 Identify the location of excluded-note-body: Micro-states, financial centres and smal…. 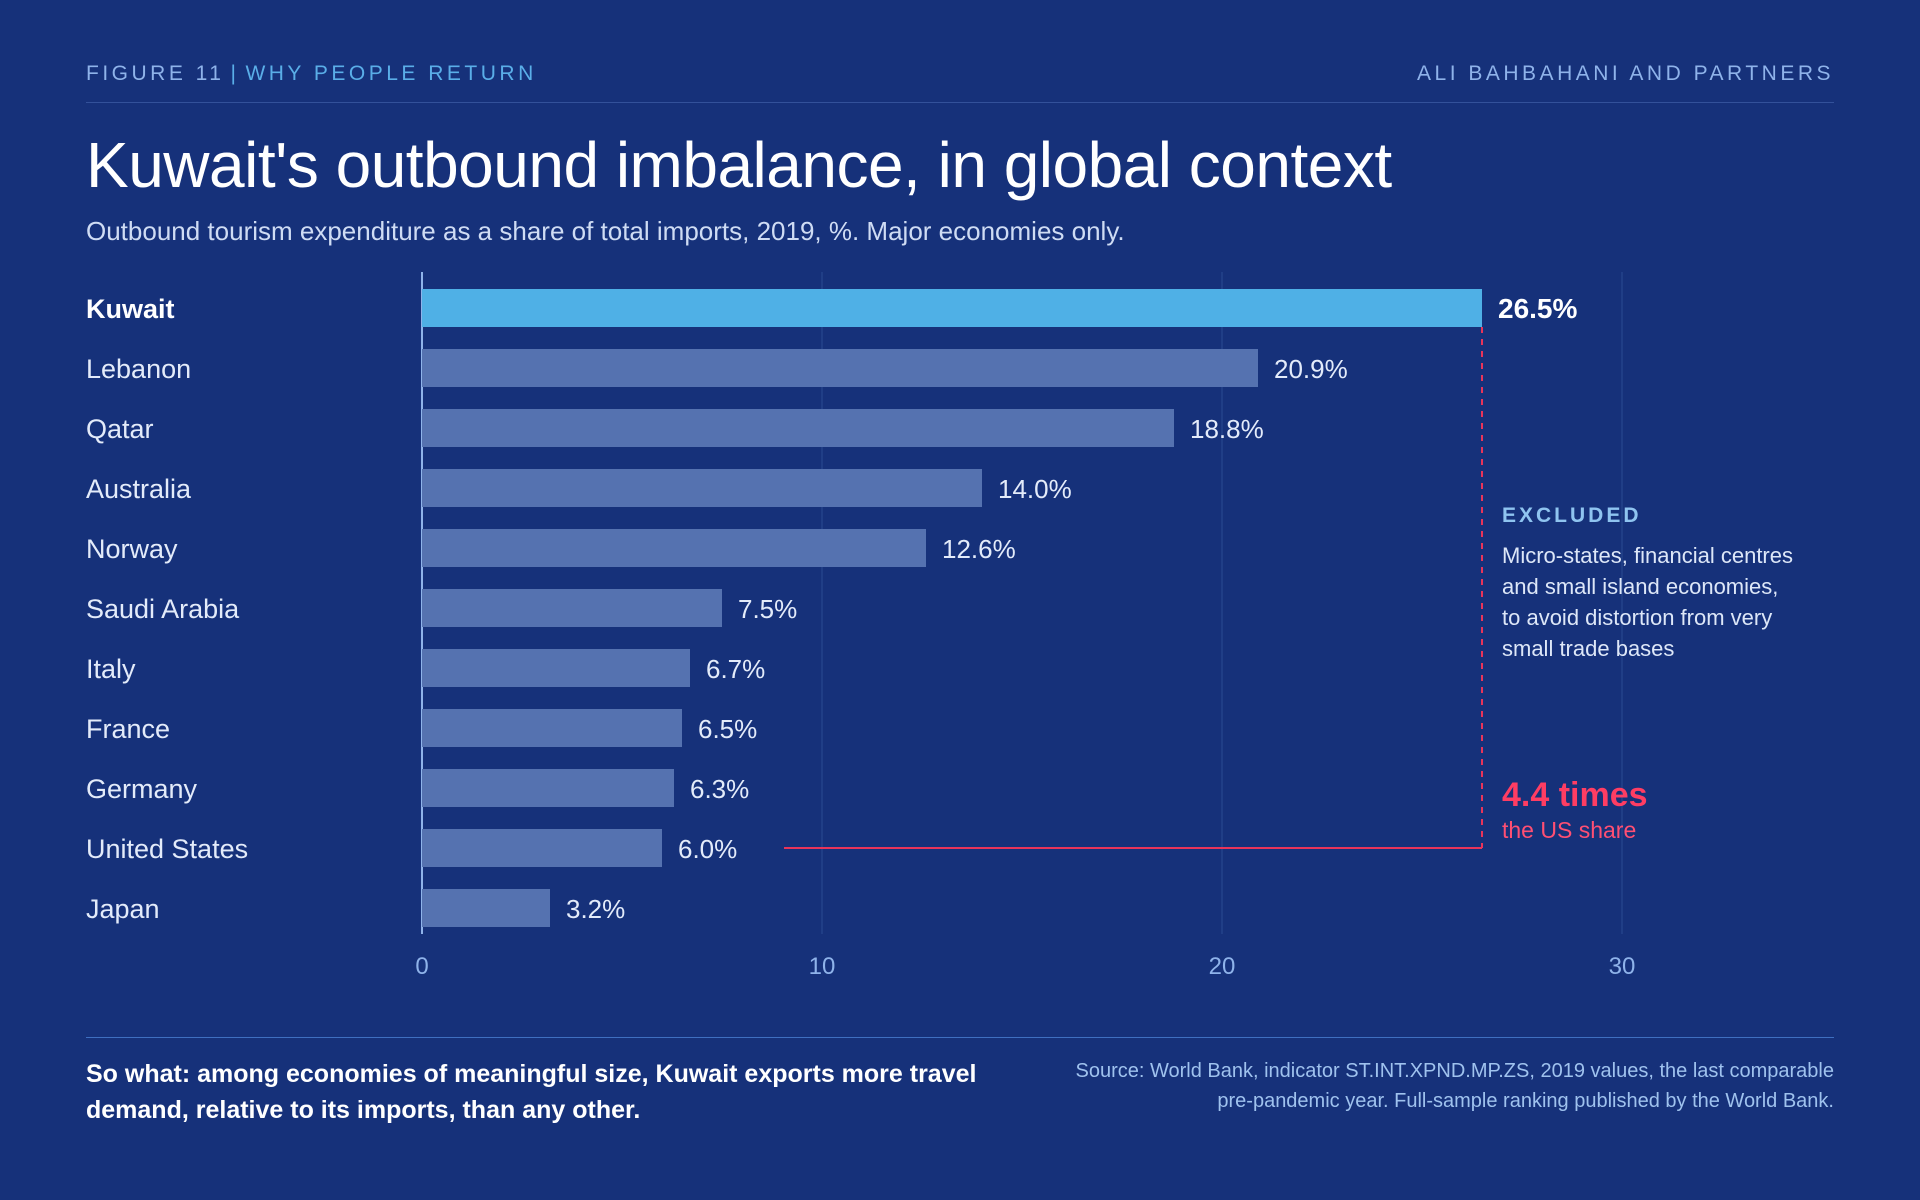
(1647, 602).